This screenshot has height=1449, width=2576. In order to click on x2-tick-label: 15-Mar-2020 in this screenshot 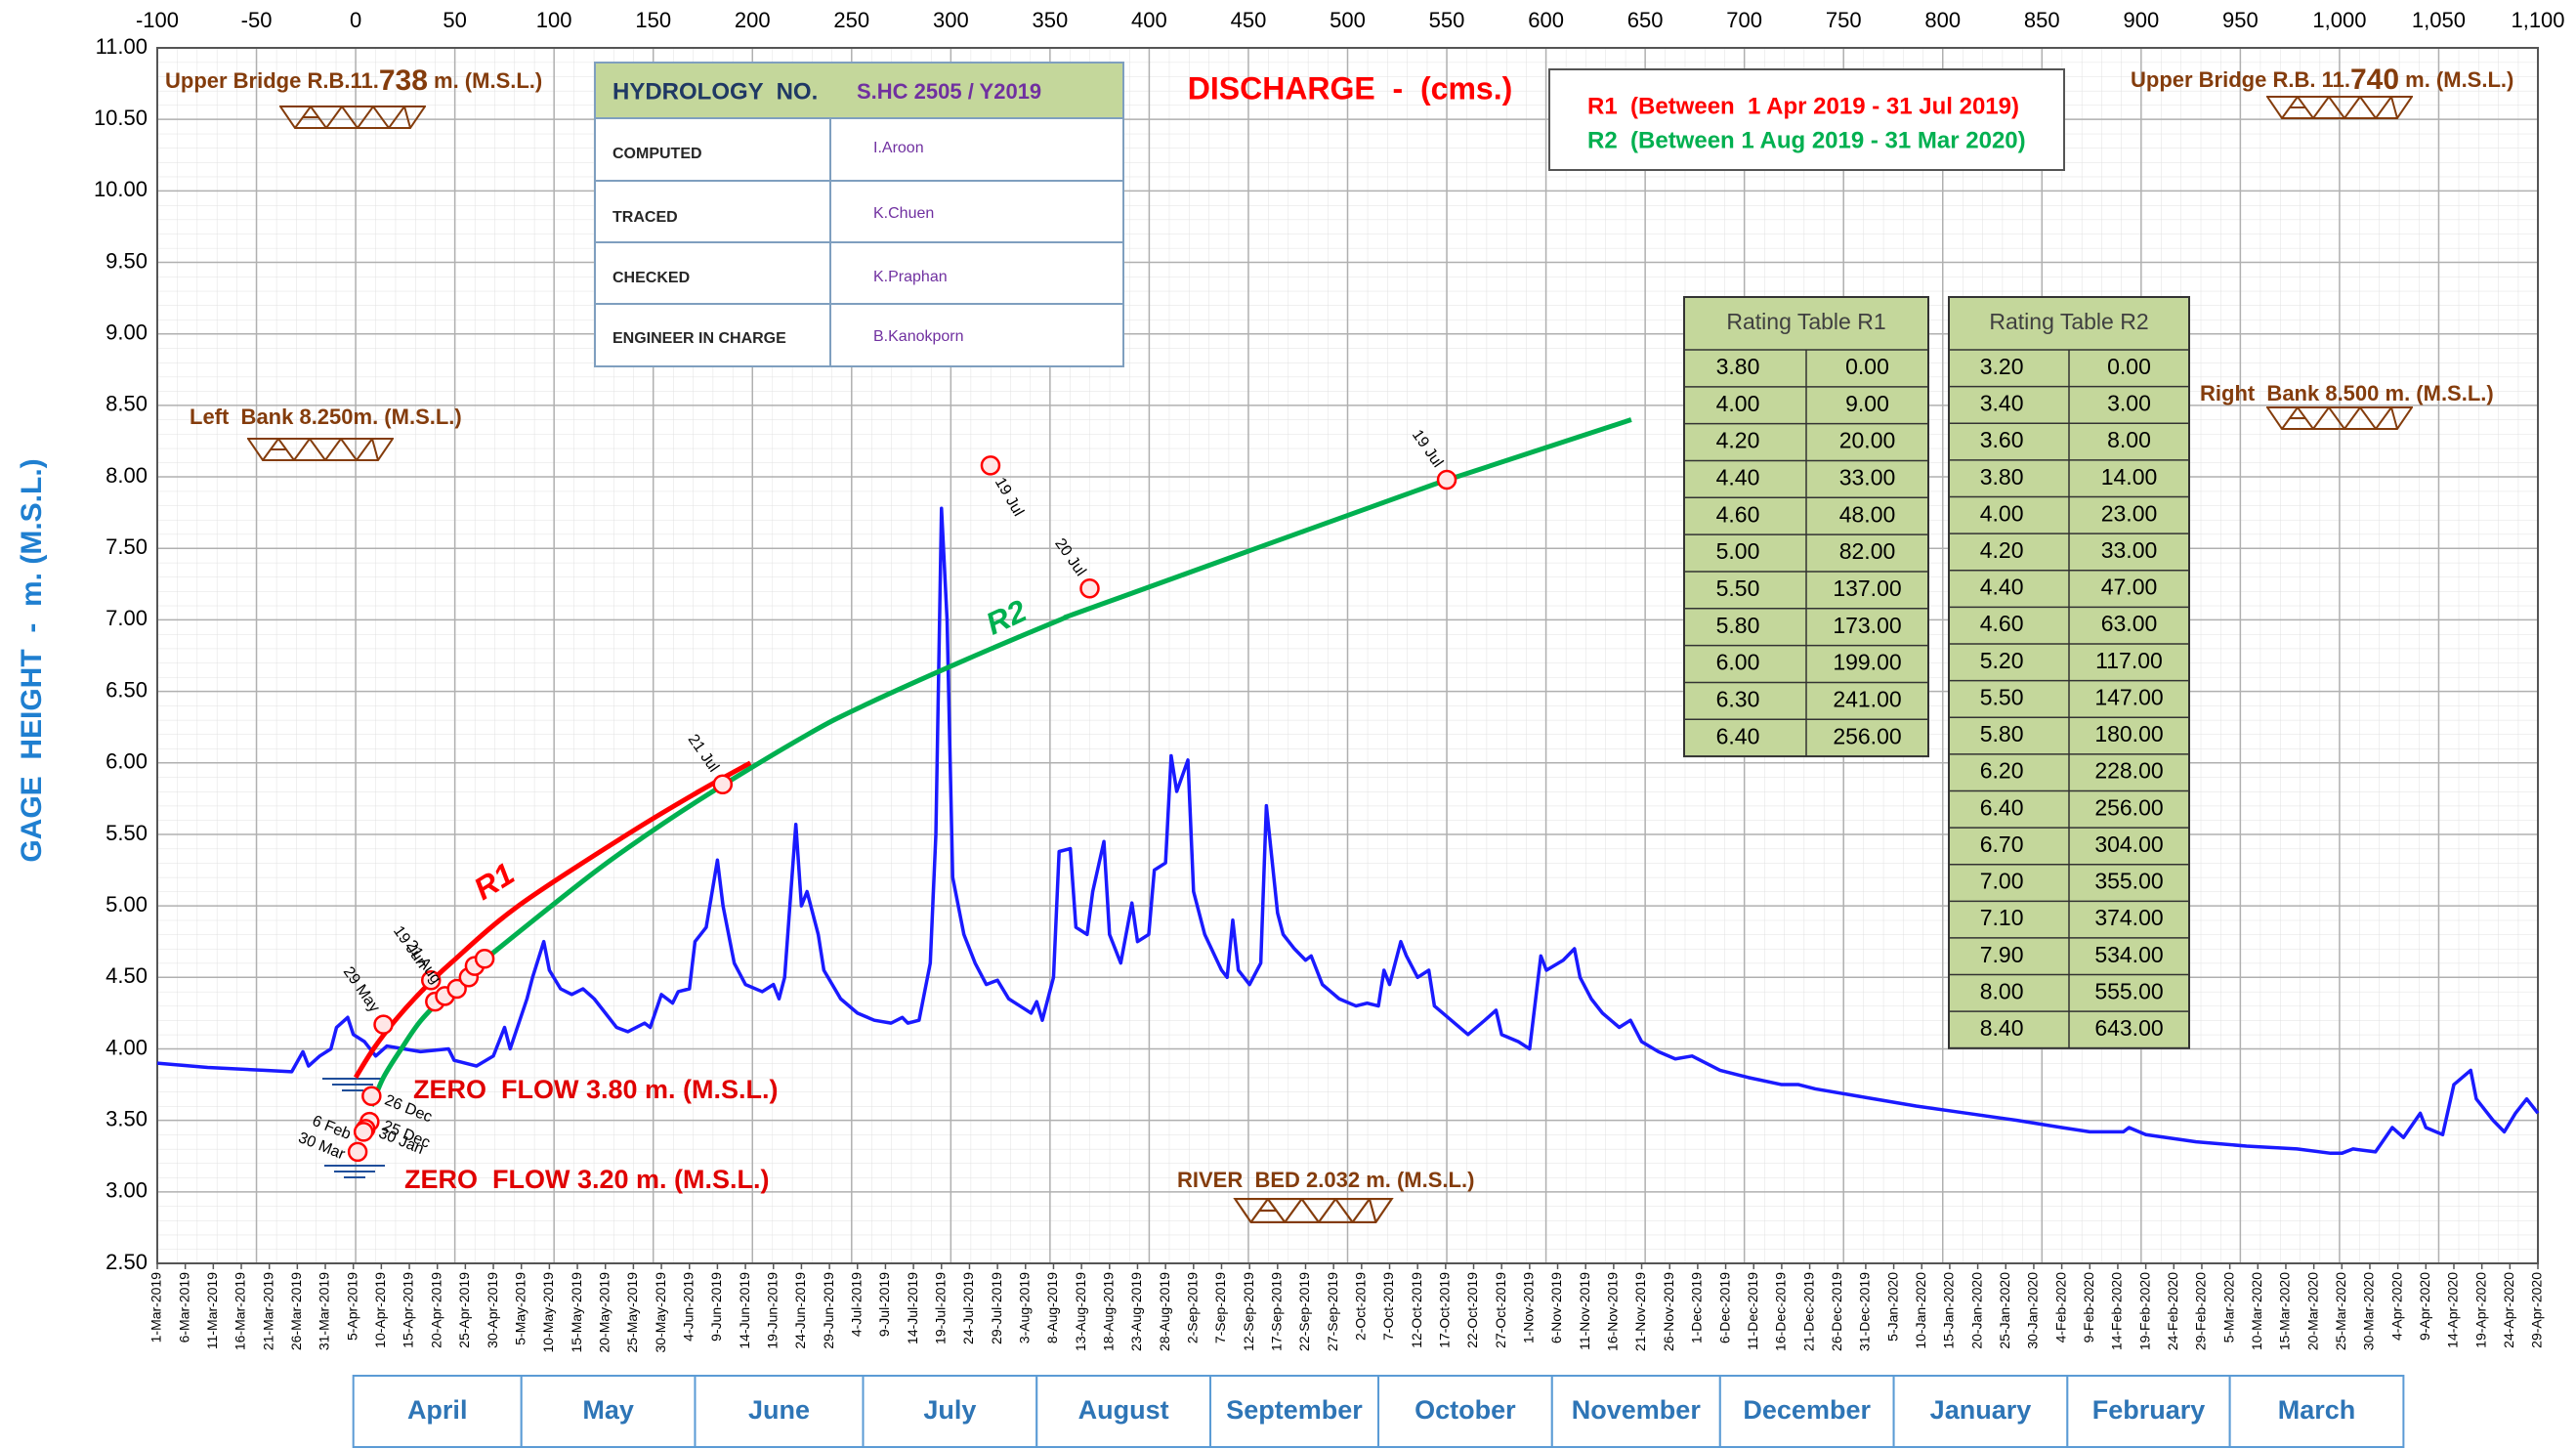, I will do `click(2285, 1311)`.